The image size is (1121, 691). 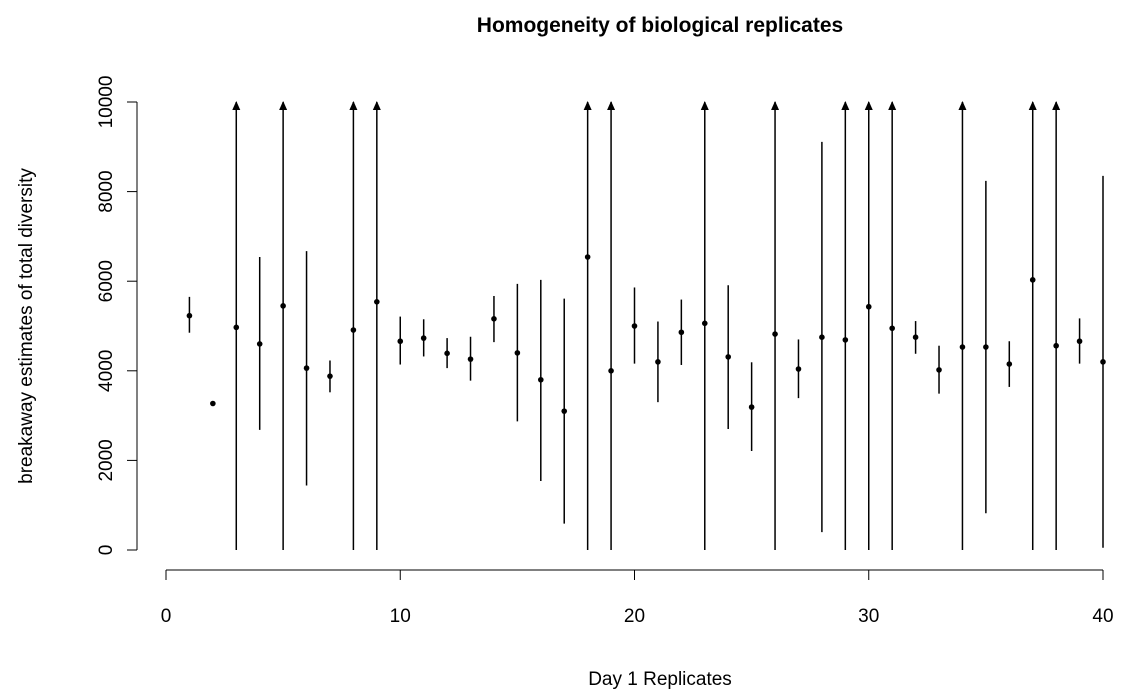 What do you see at coordinates (166, 616) in the screenshot?
I see `x-tick-label: 0` at bounding box center [166, 616].